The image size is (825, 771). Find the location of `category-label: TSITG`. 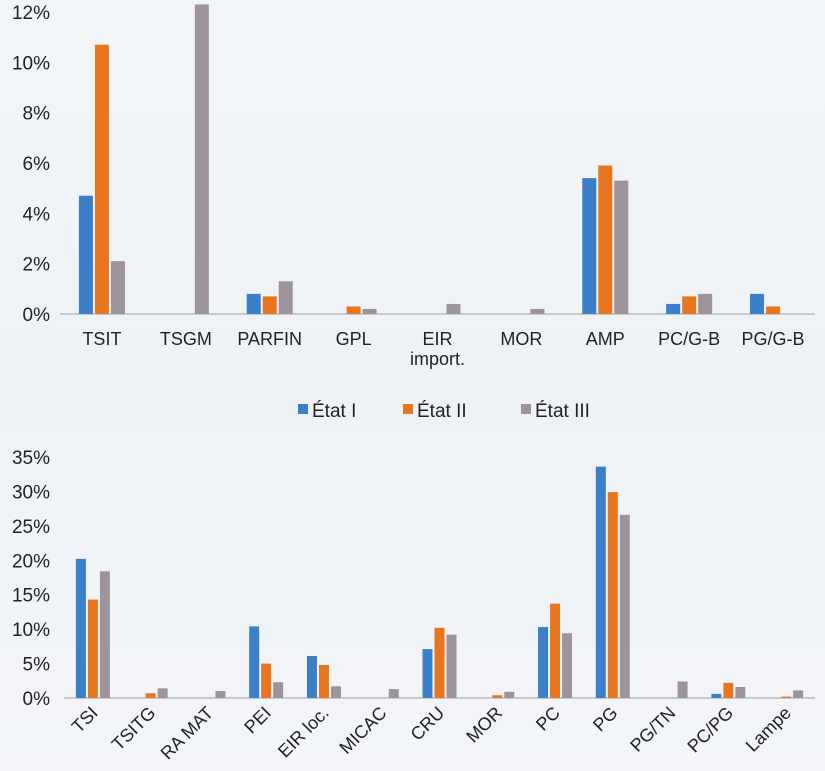

category-label: TSITG is located at coordinates (134, 729).